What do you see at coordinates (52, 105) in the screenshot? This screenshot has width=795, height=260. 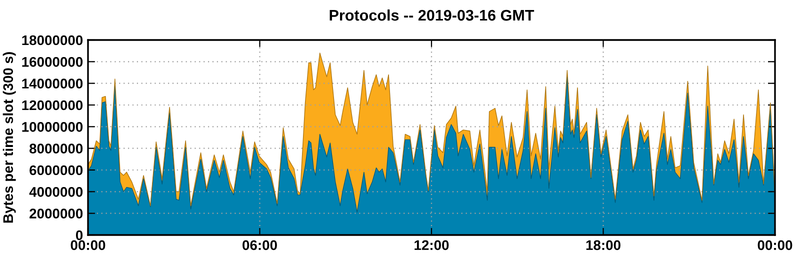 I see `y-tick-label: 12000000` at bounding box center [52, 105].